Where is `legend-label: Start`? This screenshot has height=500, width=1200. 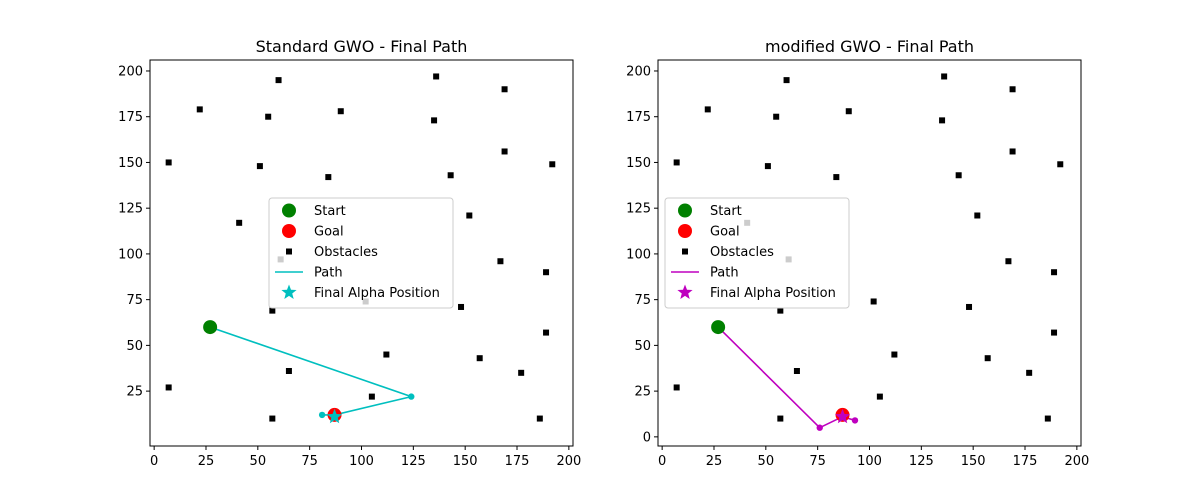
legend-label: Start is located at coordinates (726, 211).